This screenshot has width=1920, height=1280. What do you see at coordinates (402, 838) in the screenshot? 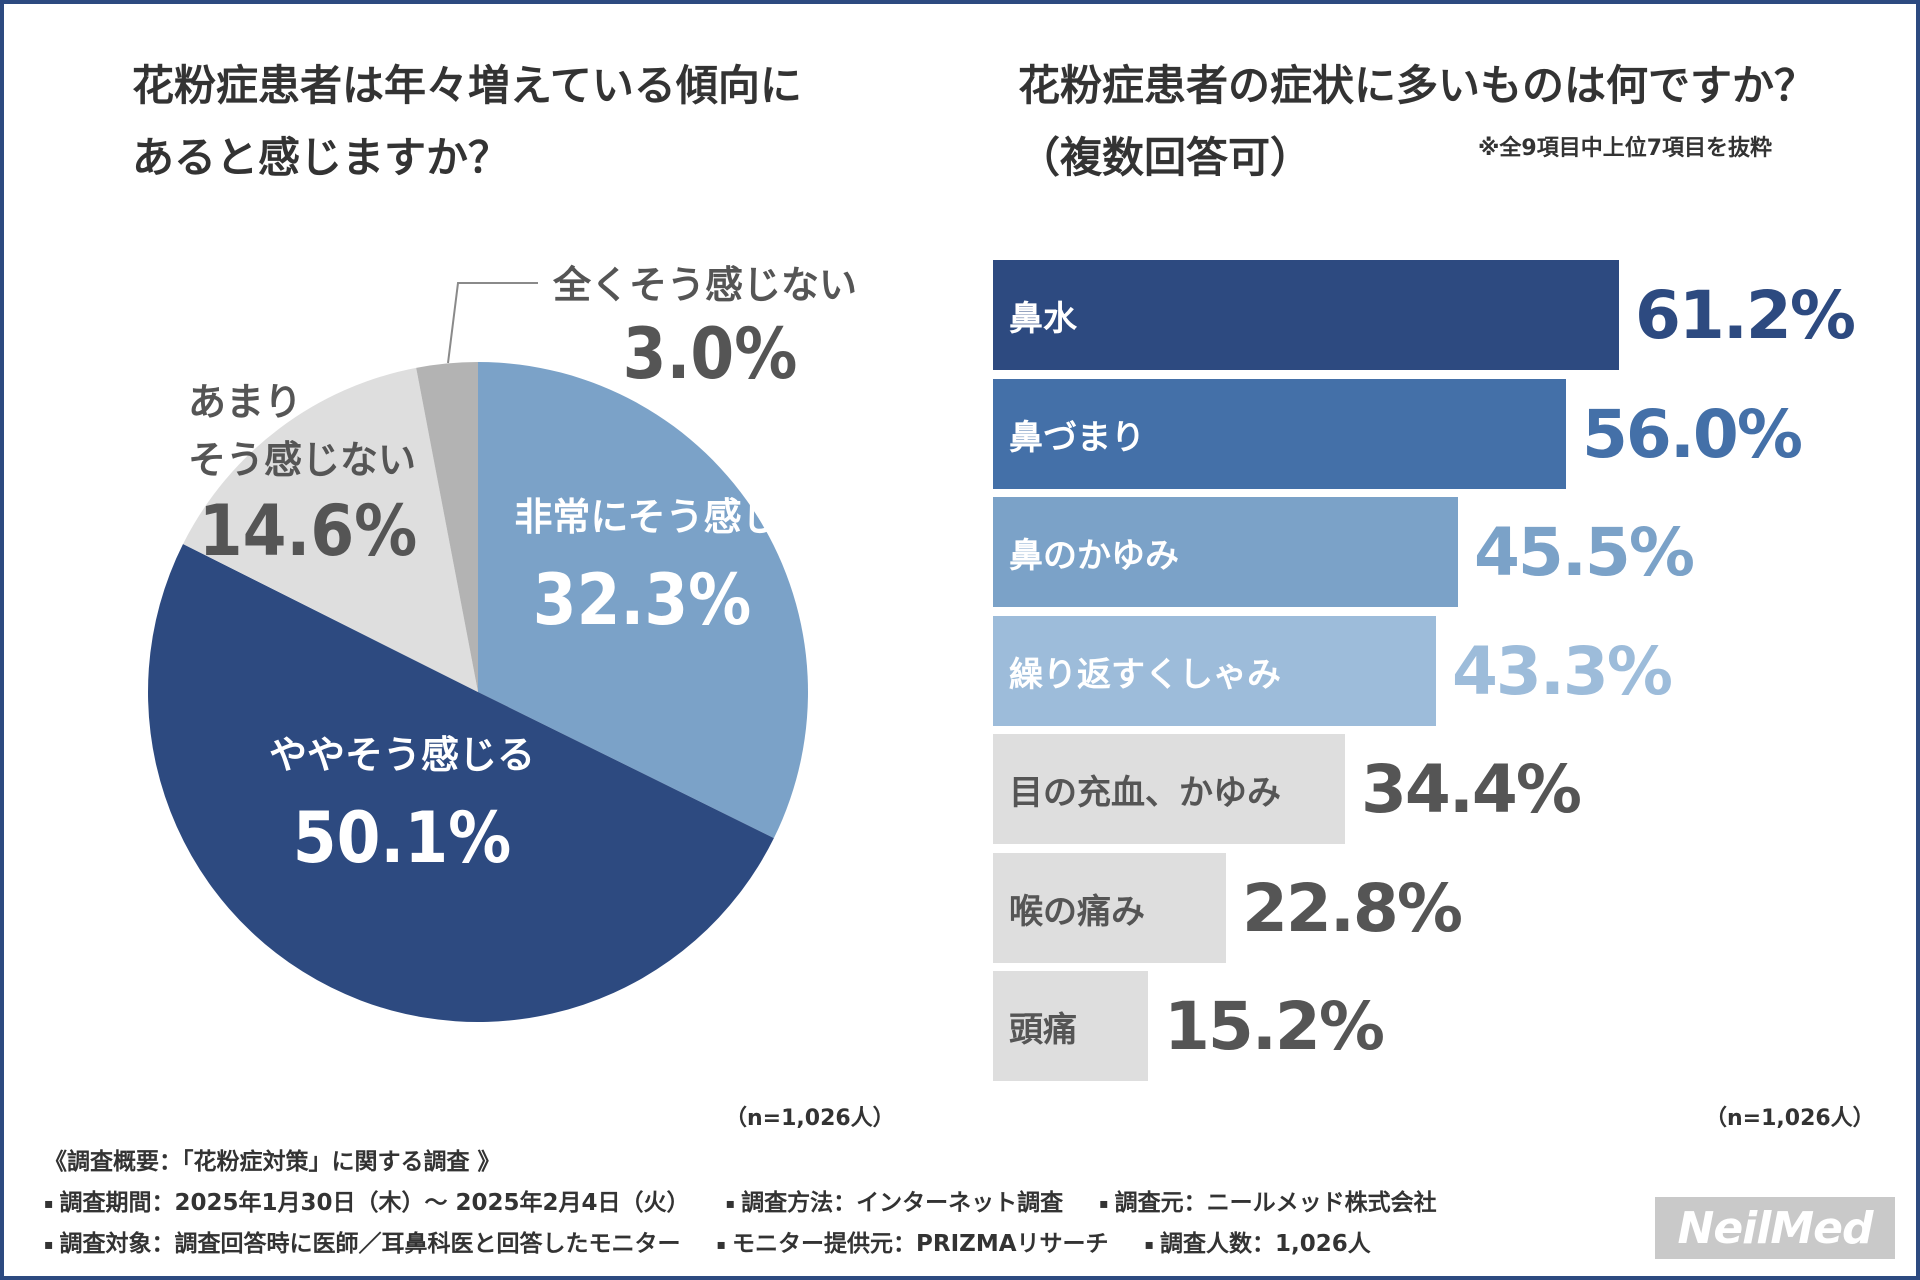
I see `slice-value-somewhat: 50.1%` at bounding box center [402, 838].